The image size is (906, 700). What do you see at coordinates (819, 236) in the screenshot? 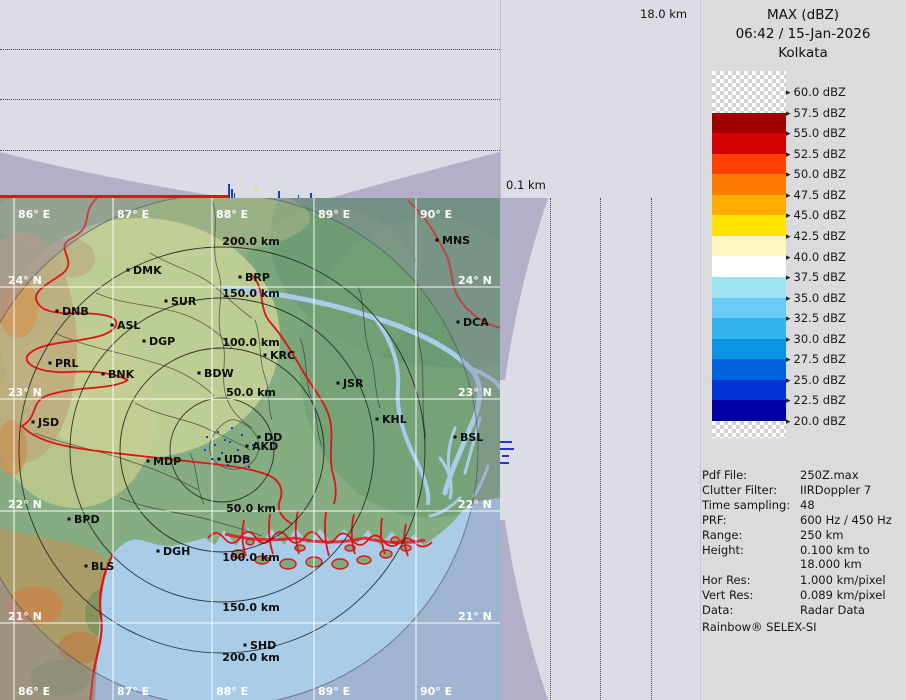
I see `scale-value-label: 42.5 dBZ` at bounding box center [819, 236].